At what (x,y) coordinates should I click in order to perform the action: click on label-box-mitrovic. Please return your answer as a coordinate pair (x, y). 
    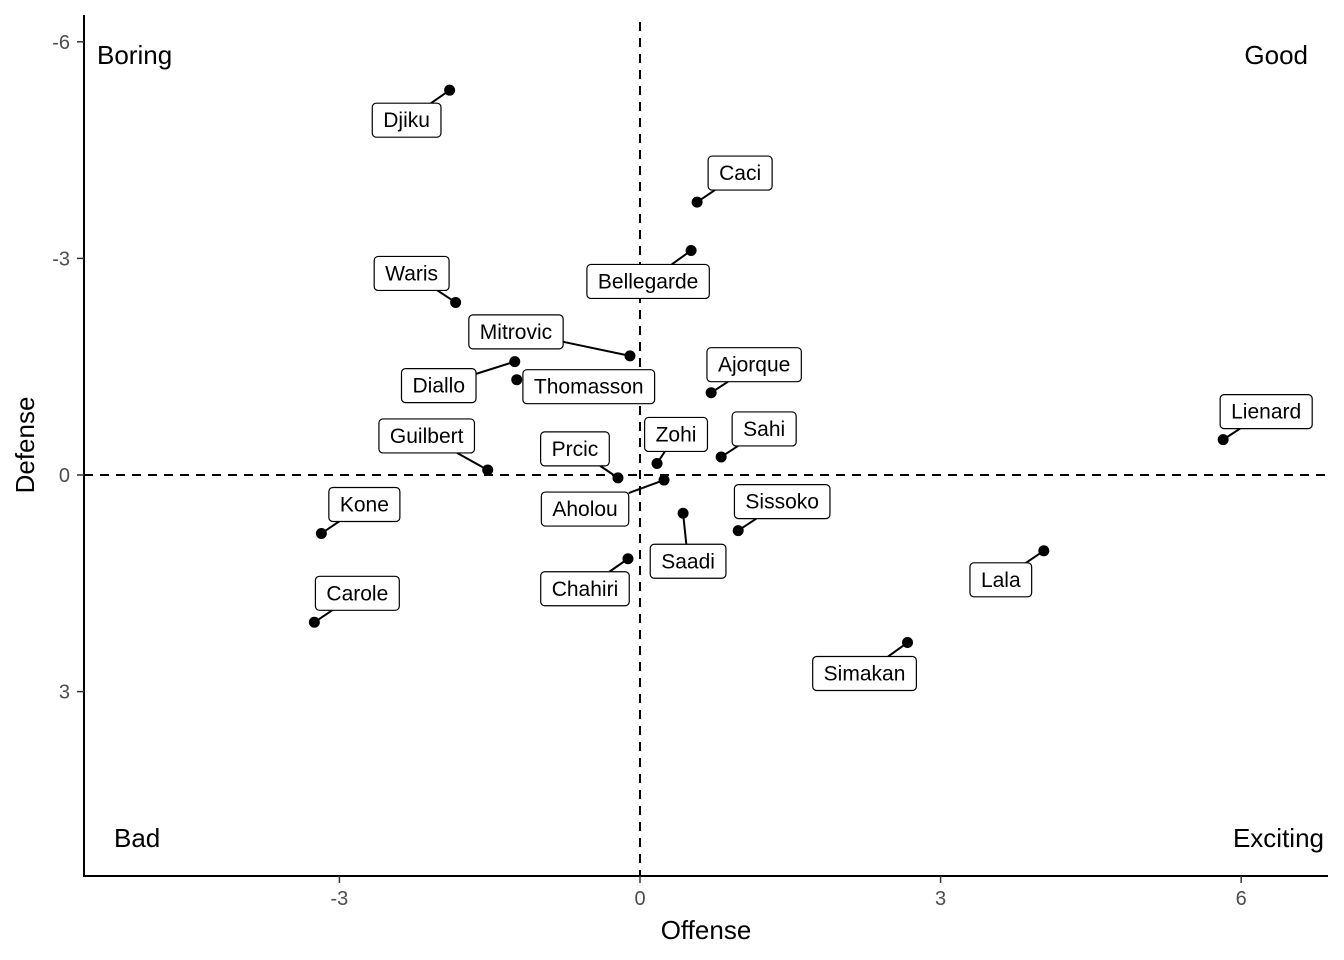
    Looking at the image, I should click on (516, 332).